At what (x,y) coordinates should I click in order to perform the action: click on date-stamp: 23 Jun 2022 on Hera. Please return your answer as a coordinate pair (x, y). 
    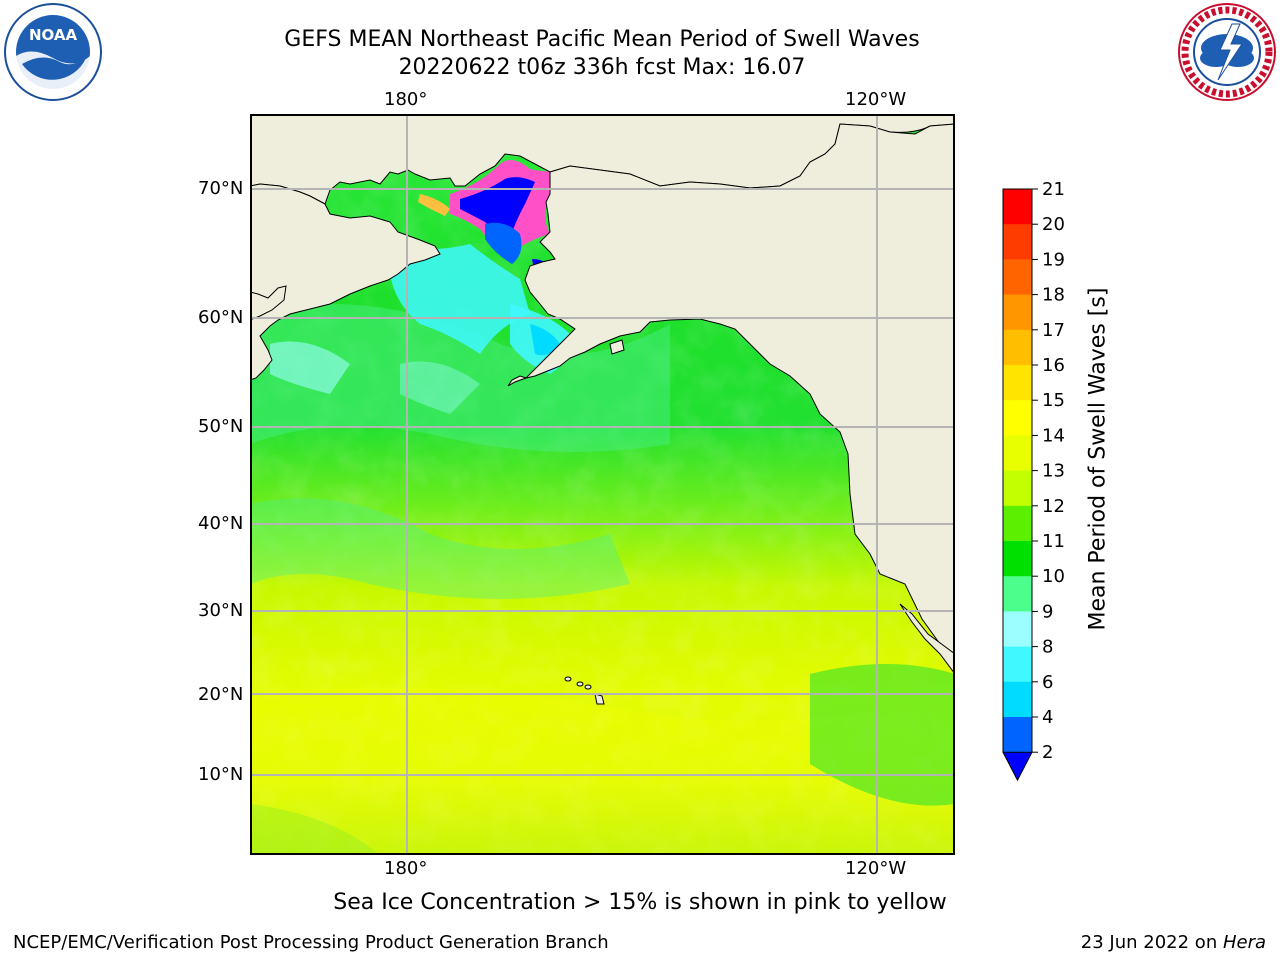
    Looking at the image, I should click on (1173, 942).